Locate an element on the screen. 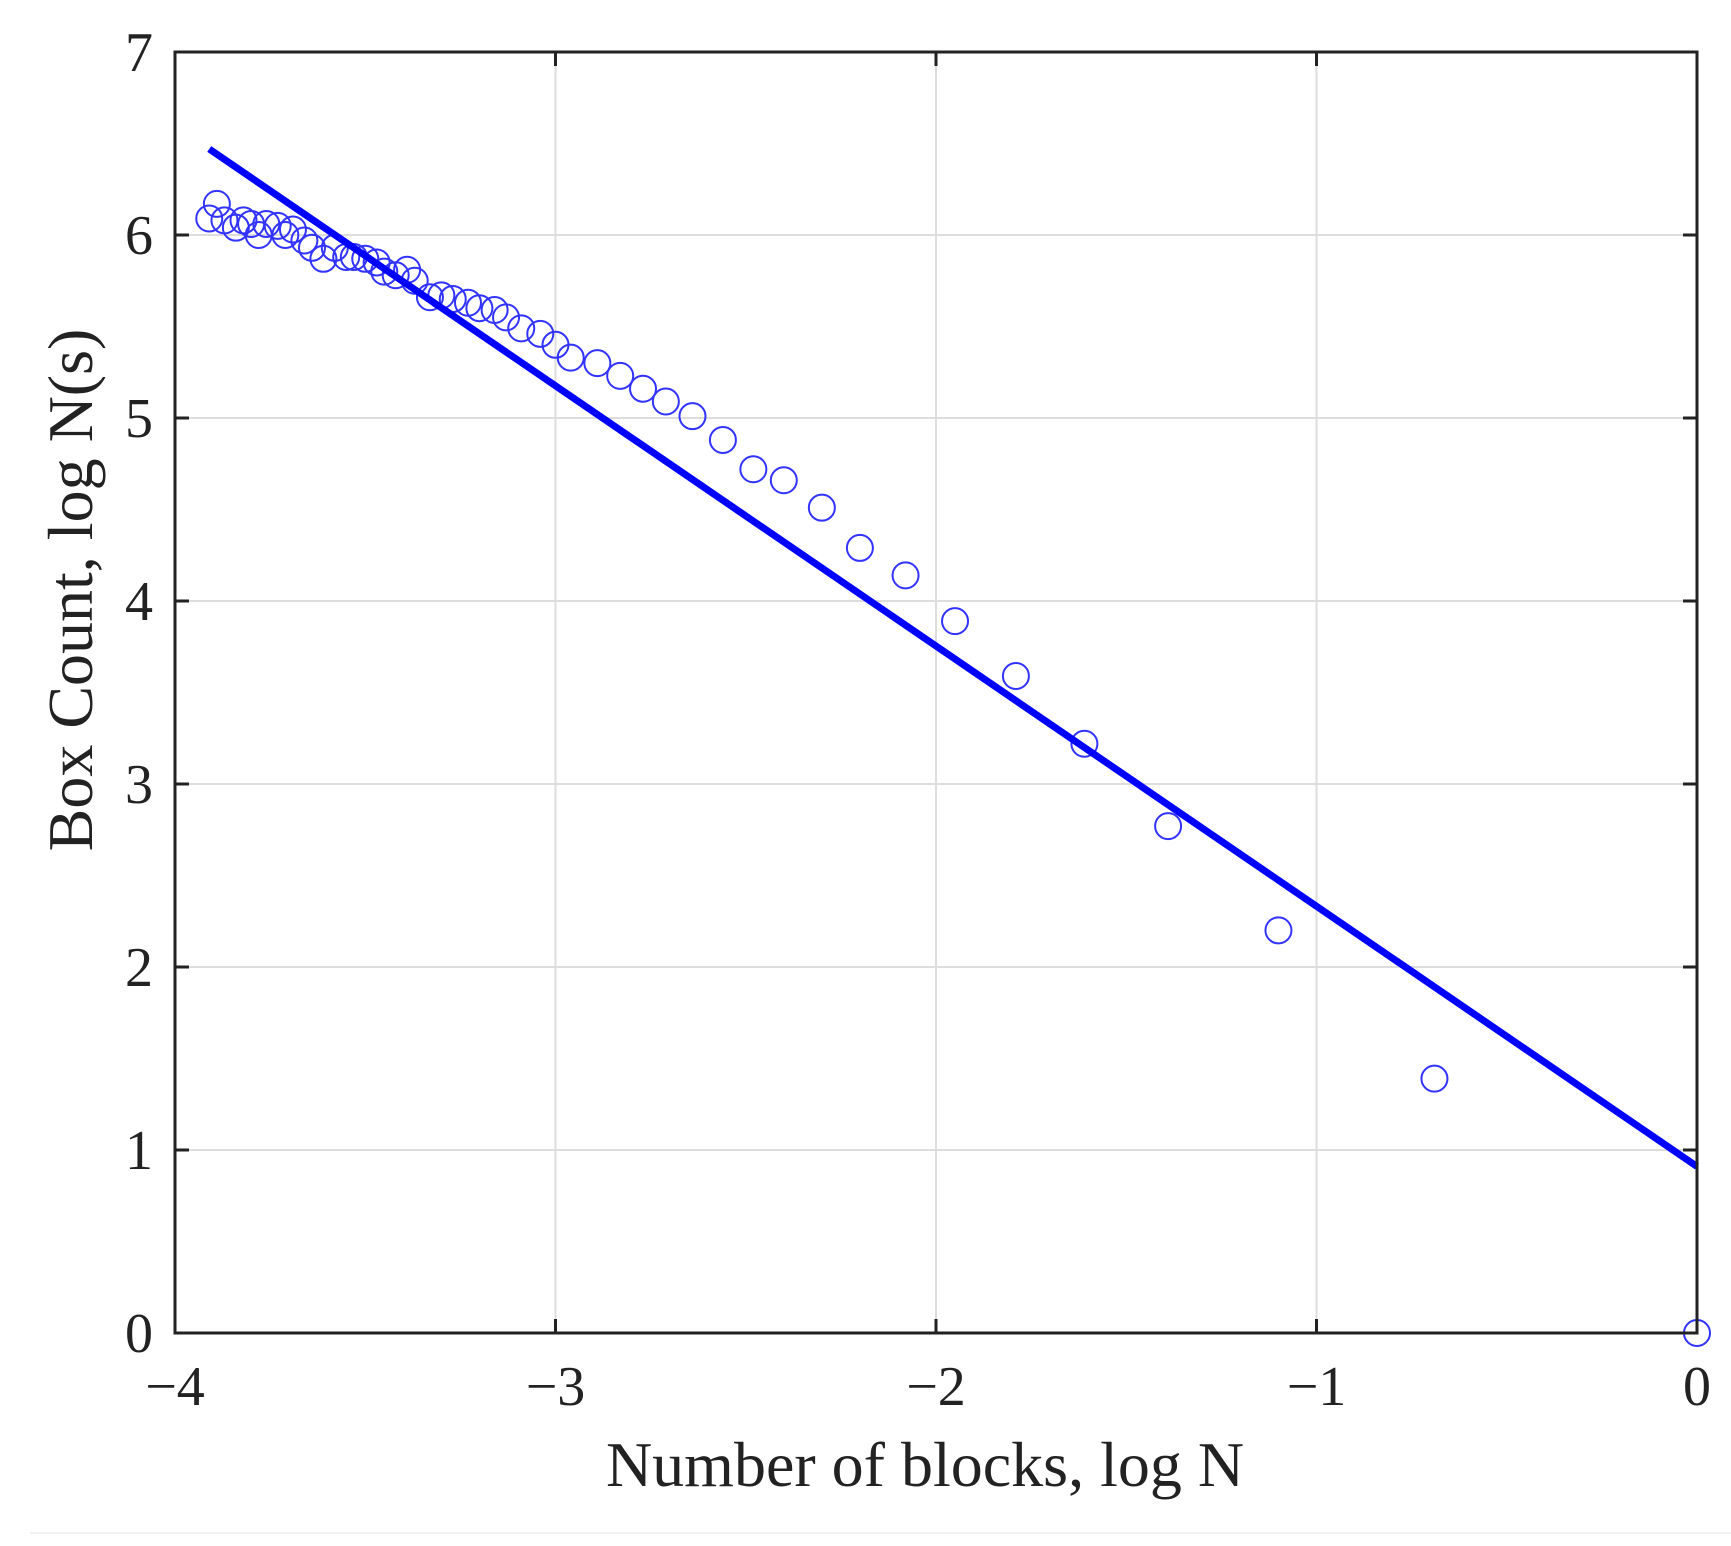 The height and width of the screenshot is (1546, 1731). y-tick-label: 6 is located at coordinates (139, 236).